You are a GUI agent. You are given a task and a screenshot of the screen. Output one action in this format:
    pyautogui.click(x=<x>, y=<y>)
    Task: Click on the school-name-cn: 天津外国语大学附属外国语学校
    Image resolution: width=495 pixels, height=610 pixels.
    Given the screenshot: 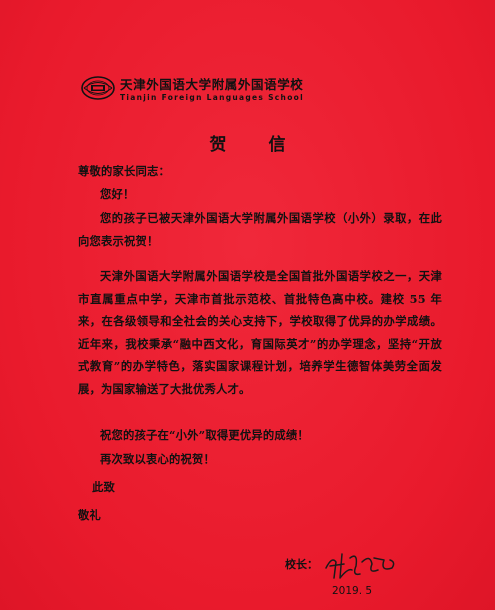 What is the action you would take?
    pyautogui.click(x=212, y=84)
    